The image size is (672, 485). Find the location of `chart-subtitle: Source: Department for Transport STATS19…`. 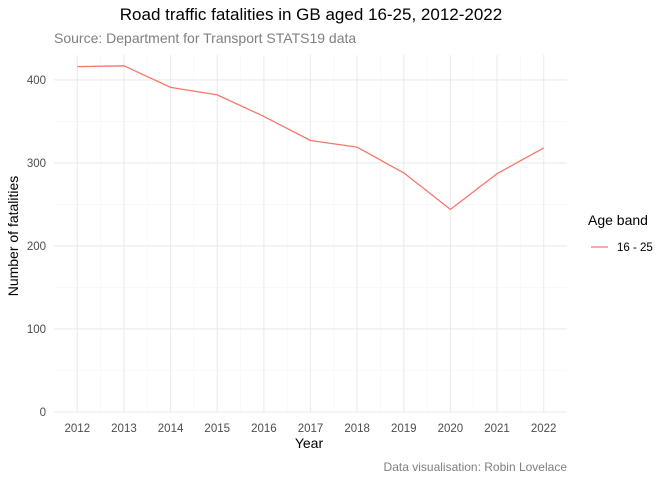

chart-subtitle: Source: Department for Transport STATS19… is located at coordinates (205, 38).